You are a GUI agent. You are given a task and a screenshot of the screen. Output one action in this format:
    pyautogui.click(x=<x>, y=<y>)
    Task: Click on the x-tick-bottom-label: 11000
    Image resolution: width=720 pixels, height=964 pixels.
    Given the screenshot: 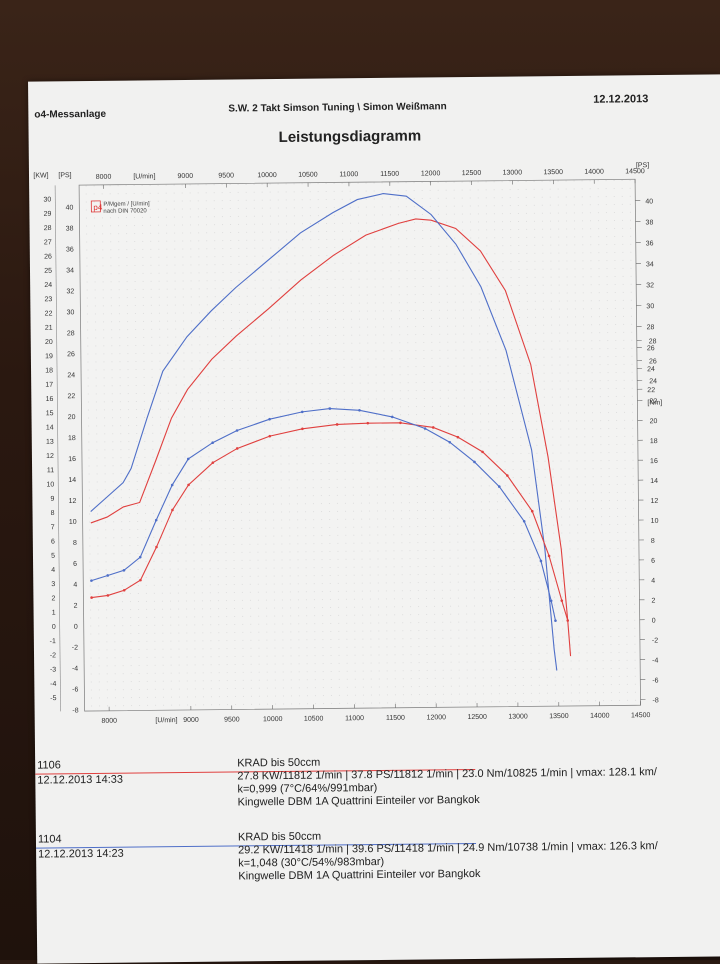 What is the action you would take?
    pyautogui.click(x=354, y=718)
    